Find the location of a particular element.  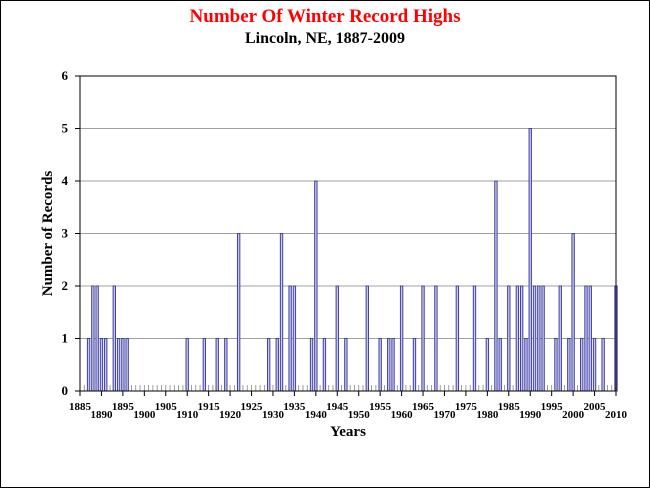

x-tick-label: 1990 is located at coordinates (530, 415).